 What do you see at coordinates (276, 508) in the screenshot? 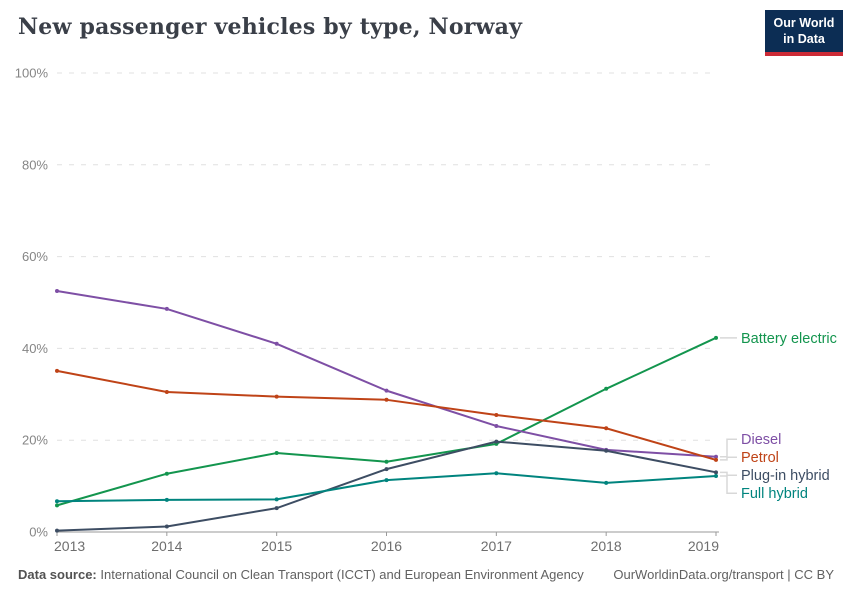
I see `data-point-plug-in-hybrid-2015` at bounding box center [276, 508].